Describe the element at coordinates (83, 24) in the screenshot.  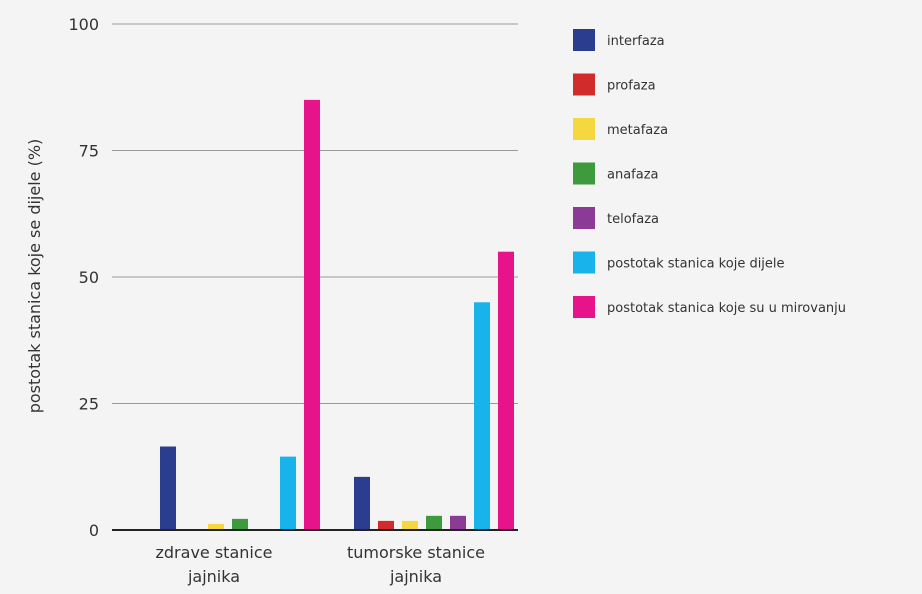
I see `y-tick-label: 100` at that location.